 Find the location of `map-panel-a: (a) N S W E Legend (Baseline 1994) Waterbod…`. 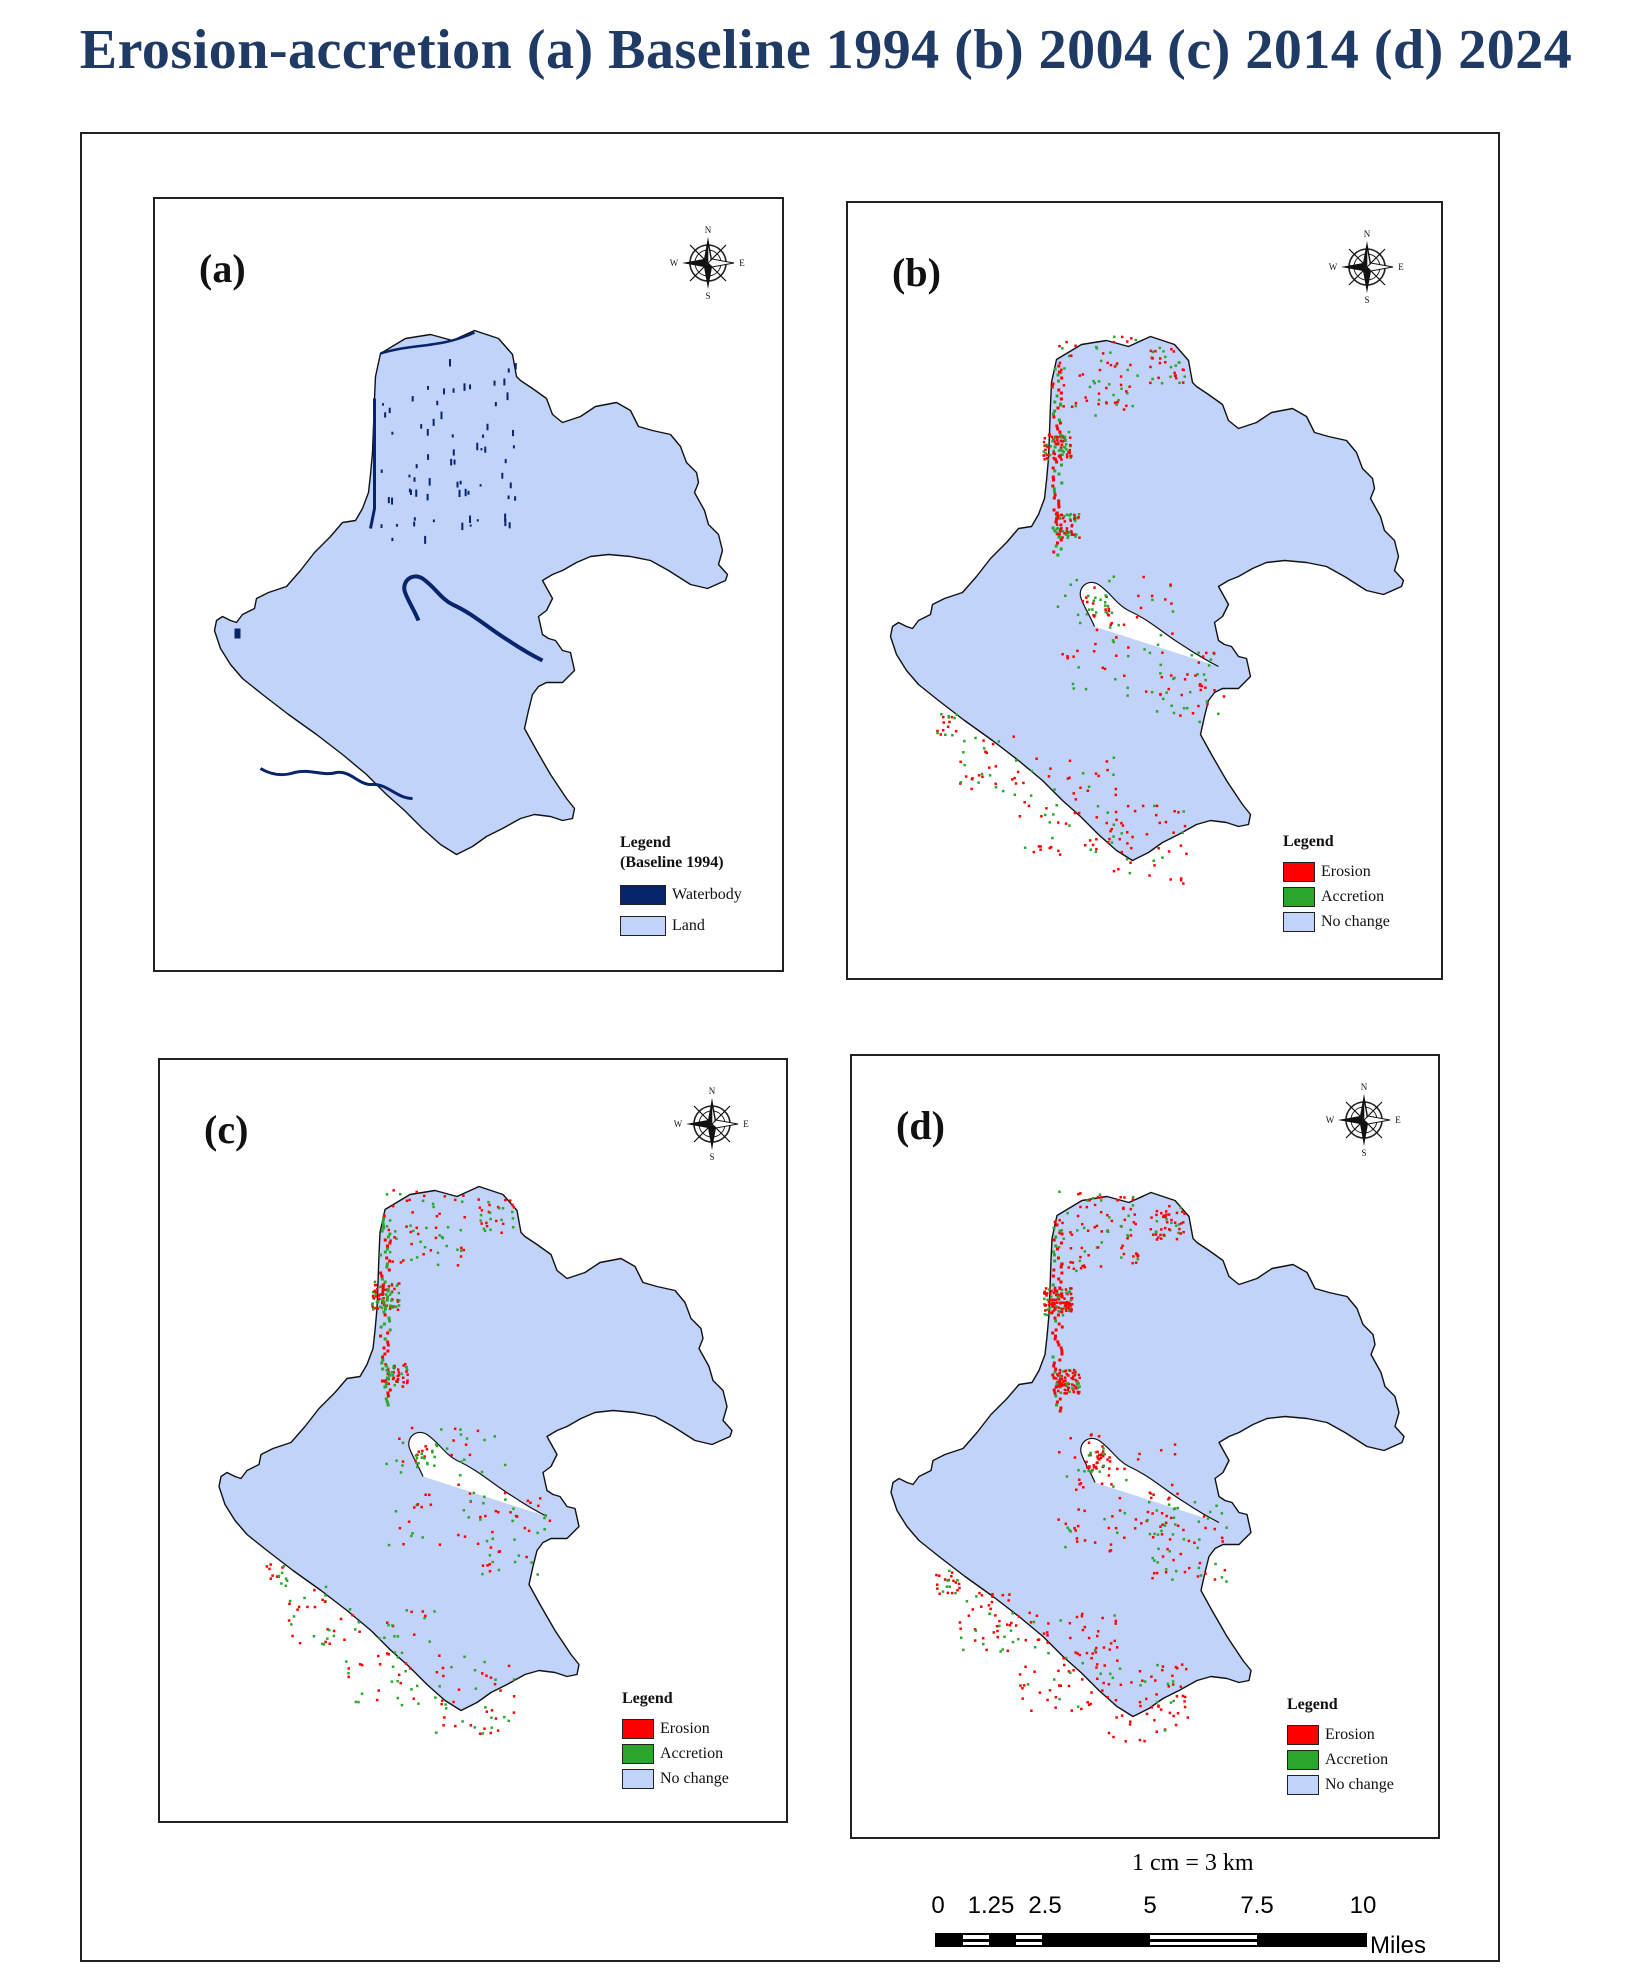

map-panel-a: (a) N S W E Legend (Baseline 1994) Waterbod… is located at coordinates (468, 584).